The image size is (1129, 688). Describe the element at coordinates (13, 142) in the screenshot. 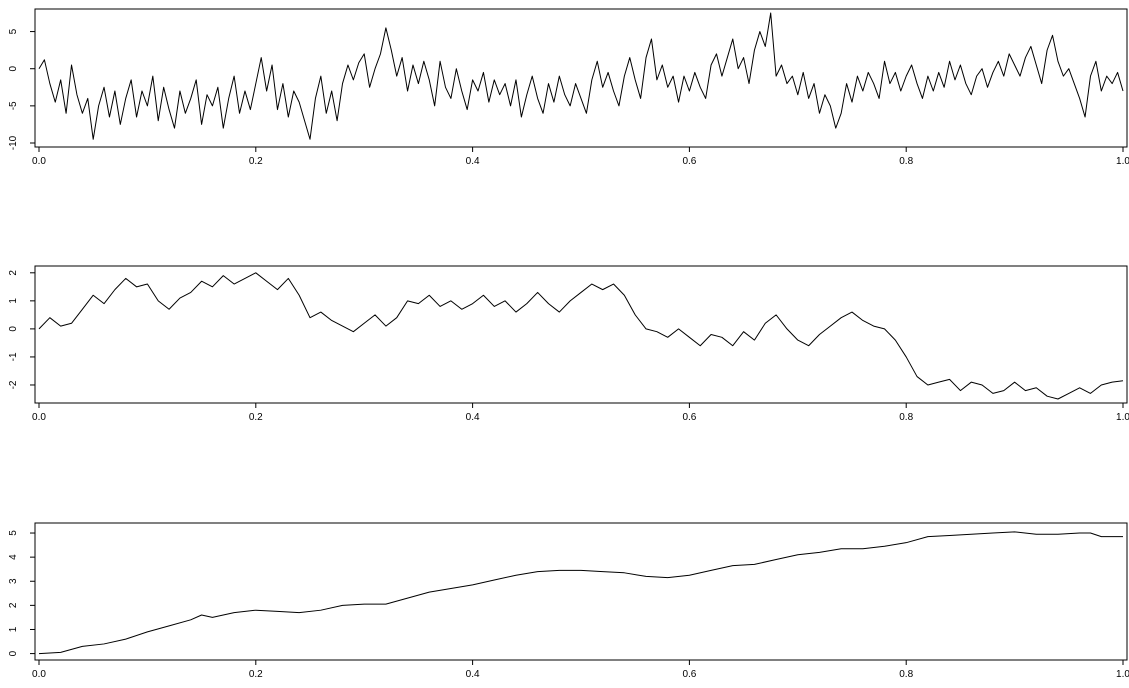

I see `y-tick-label: -10` at that location.